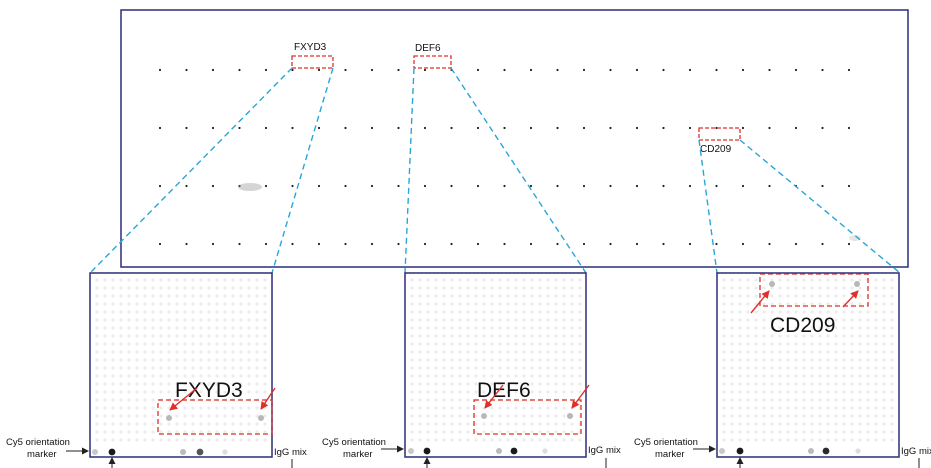  Describe the element at coordinates (181, 360) in the screenshot. I see `panel-spot-grid-fxyd3` at that location.